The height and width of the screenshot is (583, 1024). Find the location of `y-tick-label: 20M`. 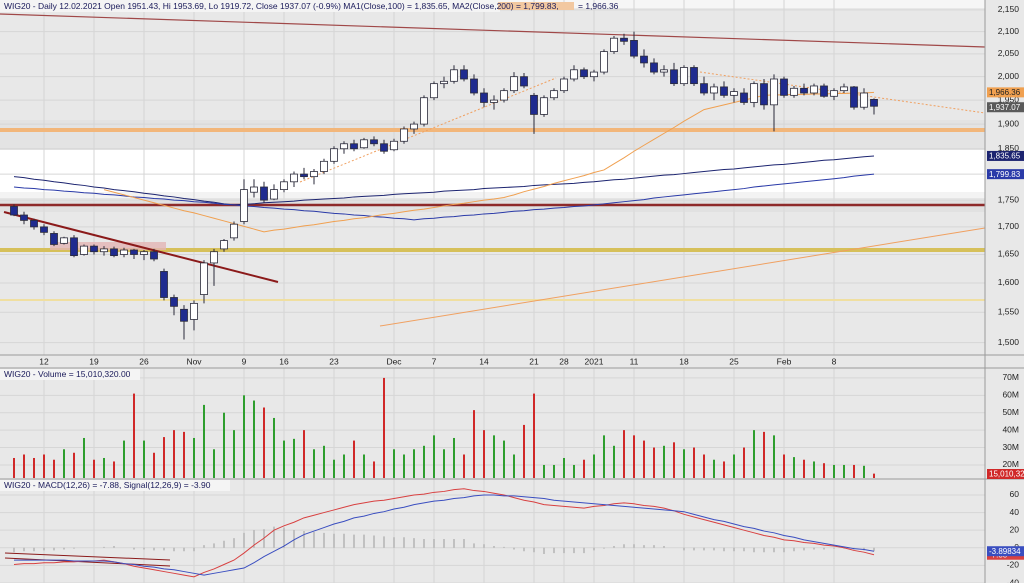

y-tick-label: 20M is located at coordinates (1010, 464).